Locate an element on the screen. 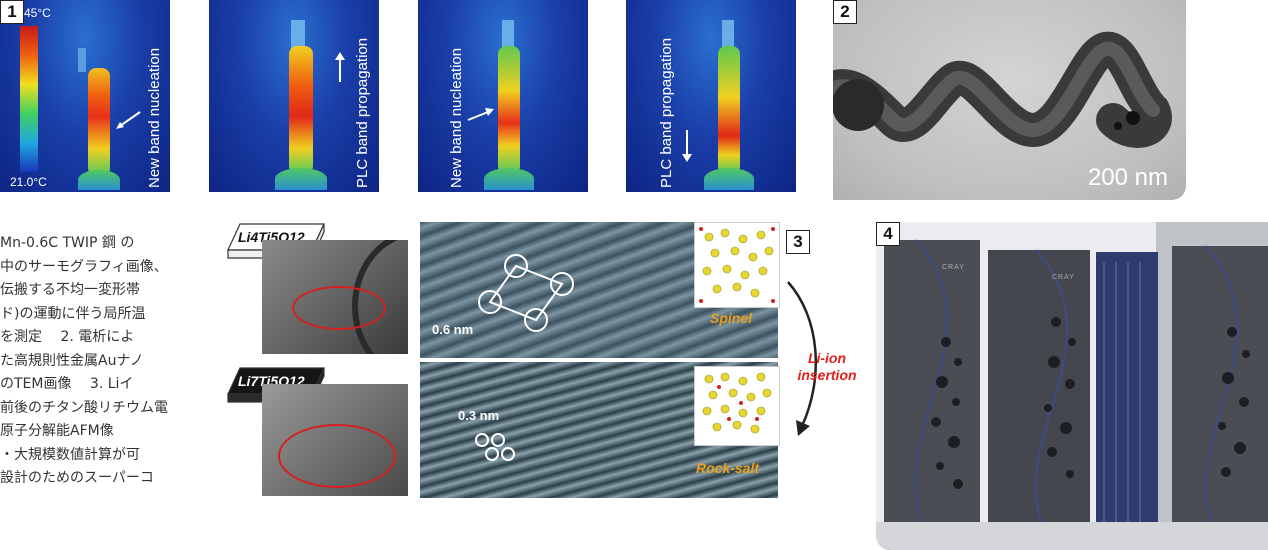 The width and height of the screenshot is (1268, 550). measure-label-bottom: 0.3 nm is located at coordinates (479, 415).